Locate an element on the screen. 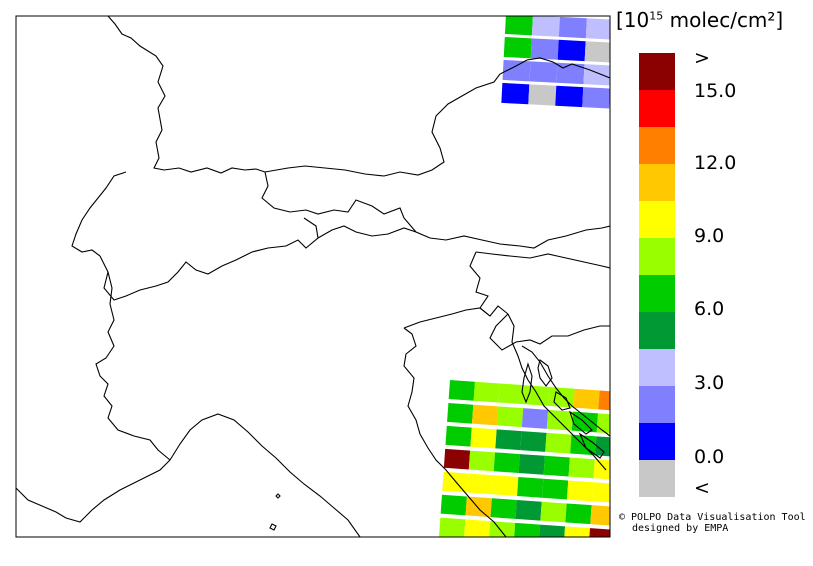 The height and width of the screenshot is (566, 813). island-cres is located at coordinates (527, 383).